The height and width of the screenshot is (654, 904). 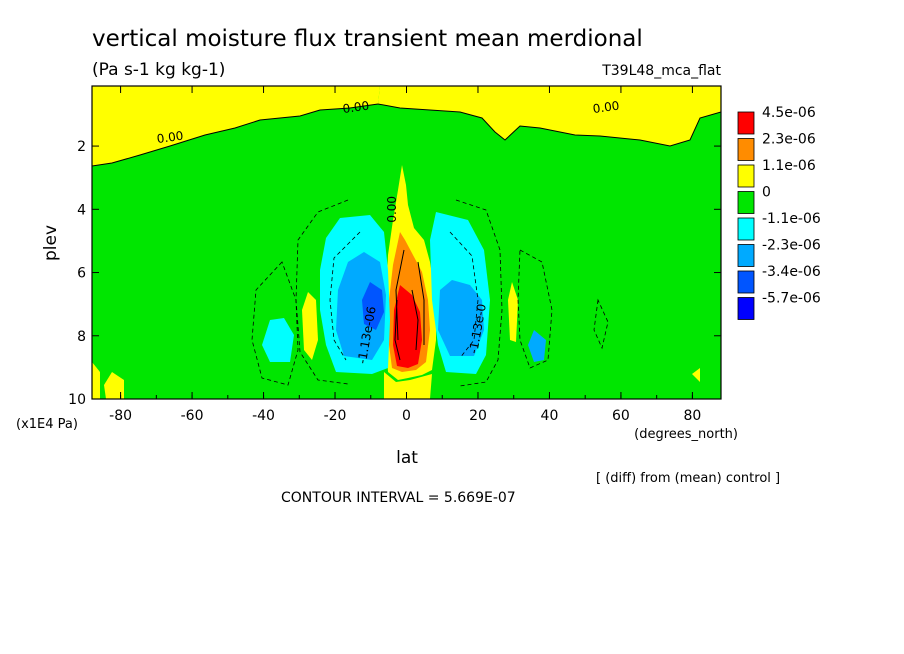 What do you see at coordinates (430, 293) in the screenshot?
I see `negative-contour-lines` at bounding box center [430, 293].